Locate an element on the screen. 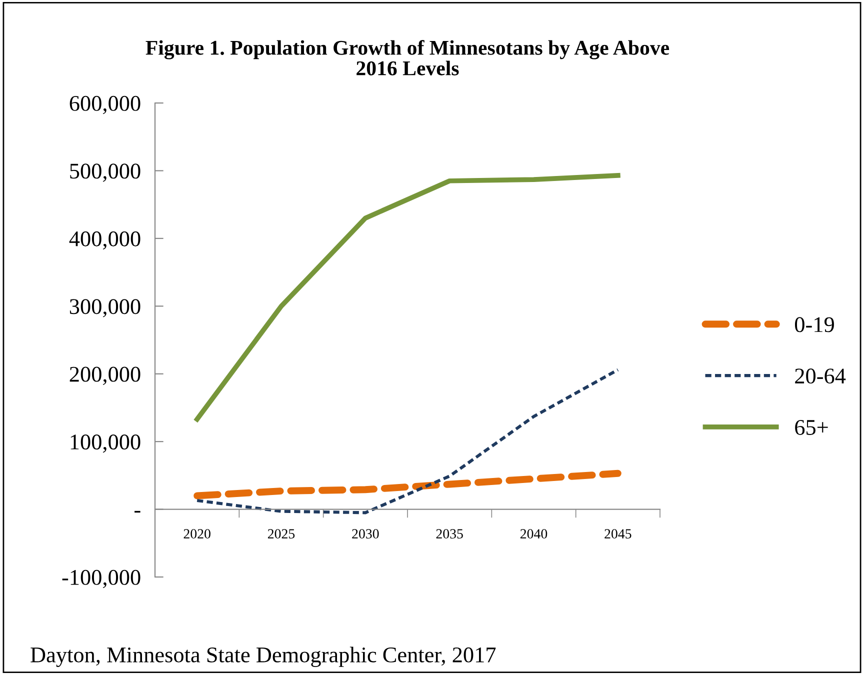 The image size is (864, 675). legend-label: 0-19 is located at coordinates (814, 324).